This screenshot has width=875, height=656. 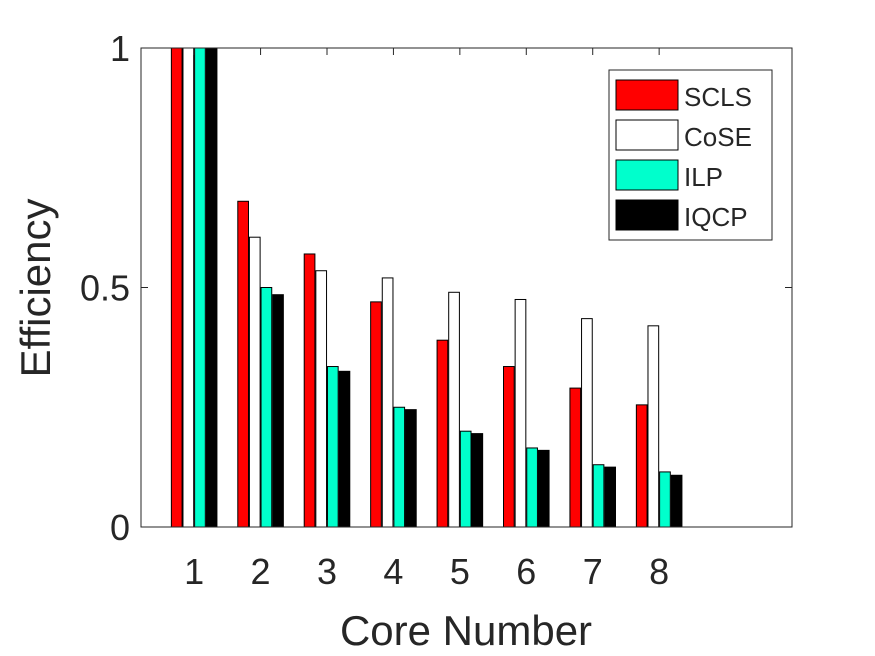 What do you see at coordinates (261, 571) in the screenshot?
I see `x-tick-label: 2` at bounding box center [261, 571].